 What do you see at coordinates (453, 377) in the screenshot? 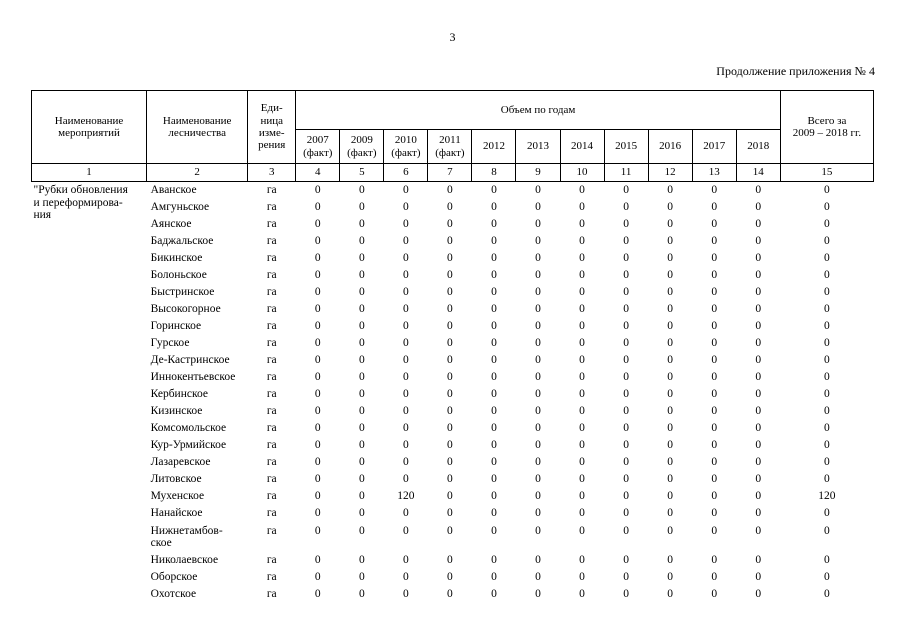
I see `table-row: Иннокентьевское га 0 0 0 0 0 0 0 0 0 0 0 0` at bounding box center [453, 377].